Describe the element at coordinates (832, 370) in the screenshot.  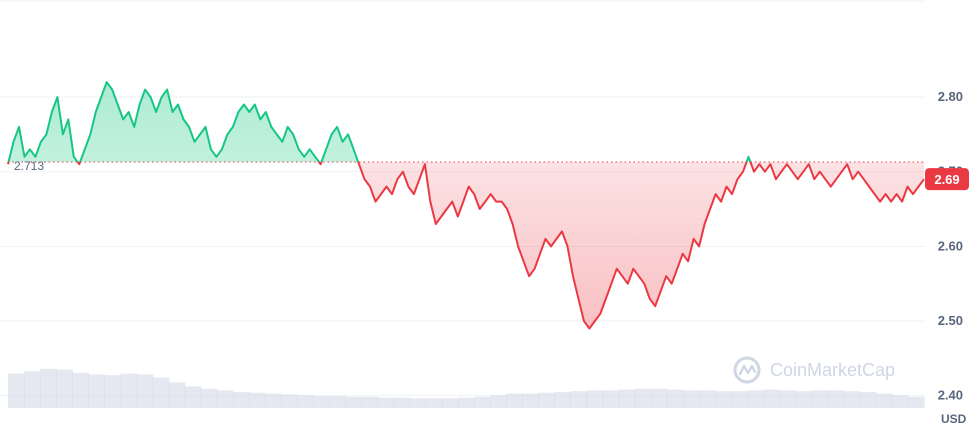
I see `watermark-text: CoinMarketCap` at that location.